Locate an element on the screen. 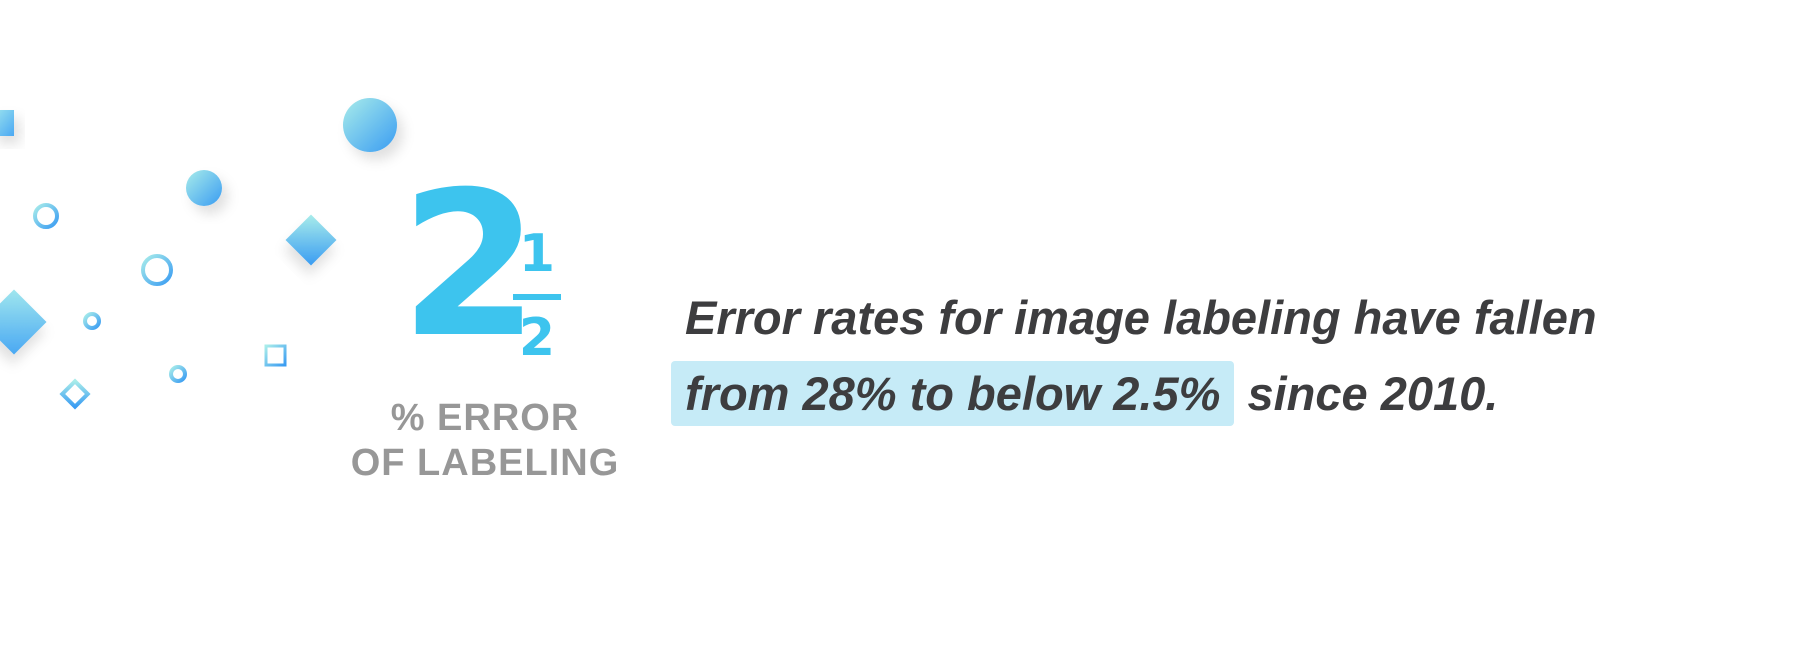 The width and height of the screenshot is (1800, 651). stat-label-line1: % ERROR is located at coordinates (485, 418).